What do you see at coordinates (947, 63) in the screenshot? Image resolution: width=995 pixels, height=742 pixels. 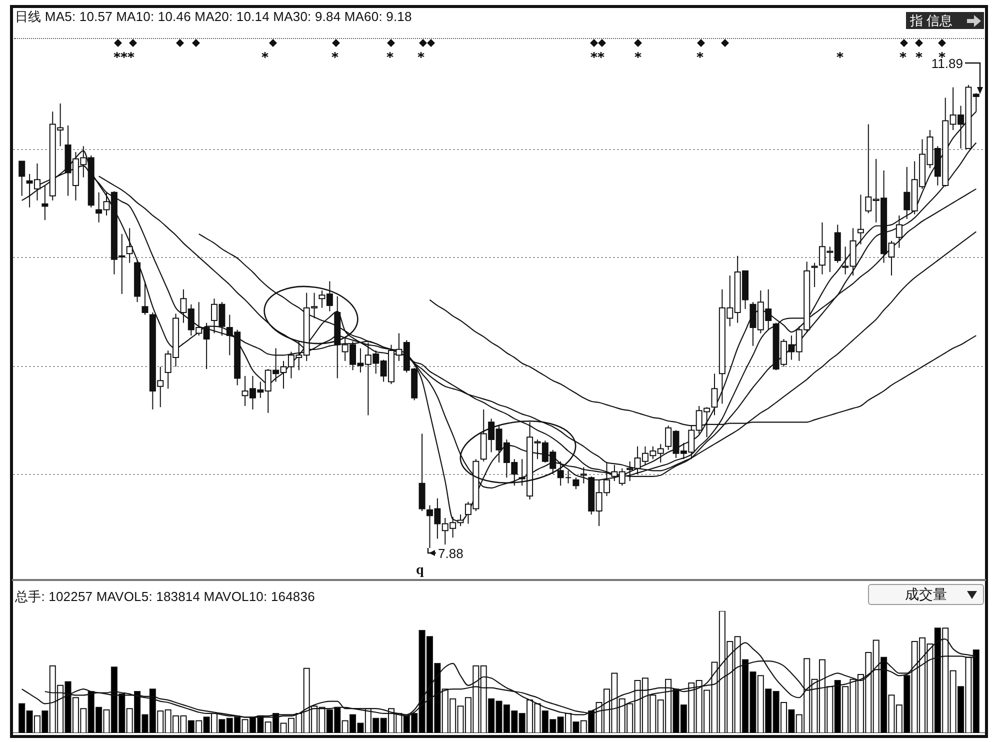 I see `text: 11.89` at bounding box center [947, 63].